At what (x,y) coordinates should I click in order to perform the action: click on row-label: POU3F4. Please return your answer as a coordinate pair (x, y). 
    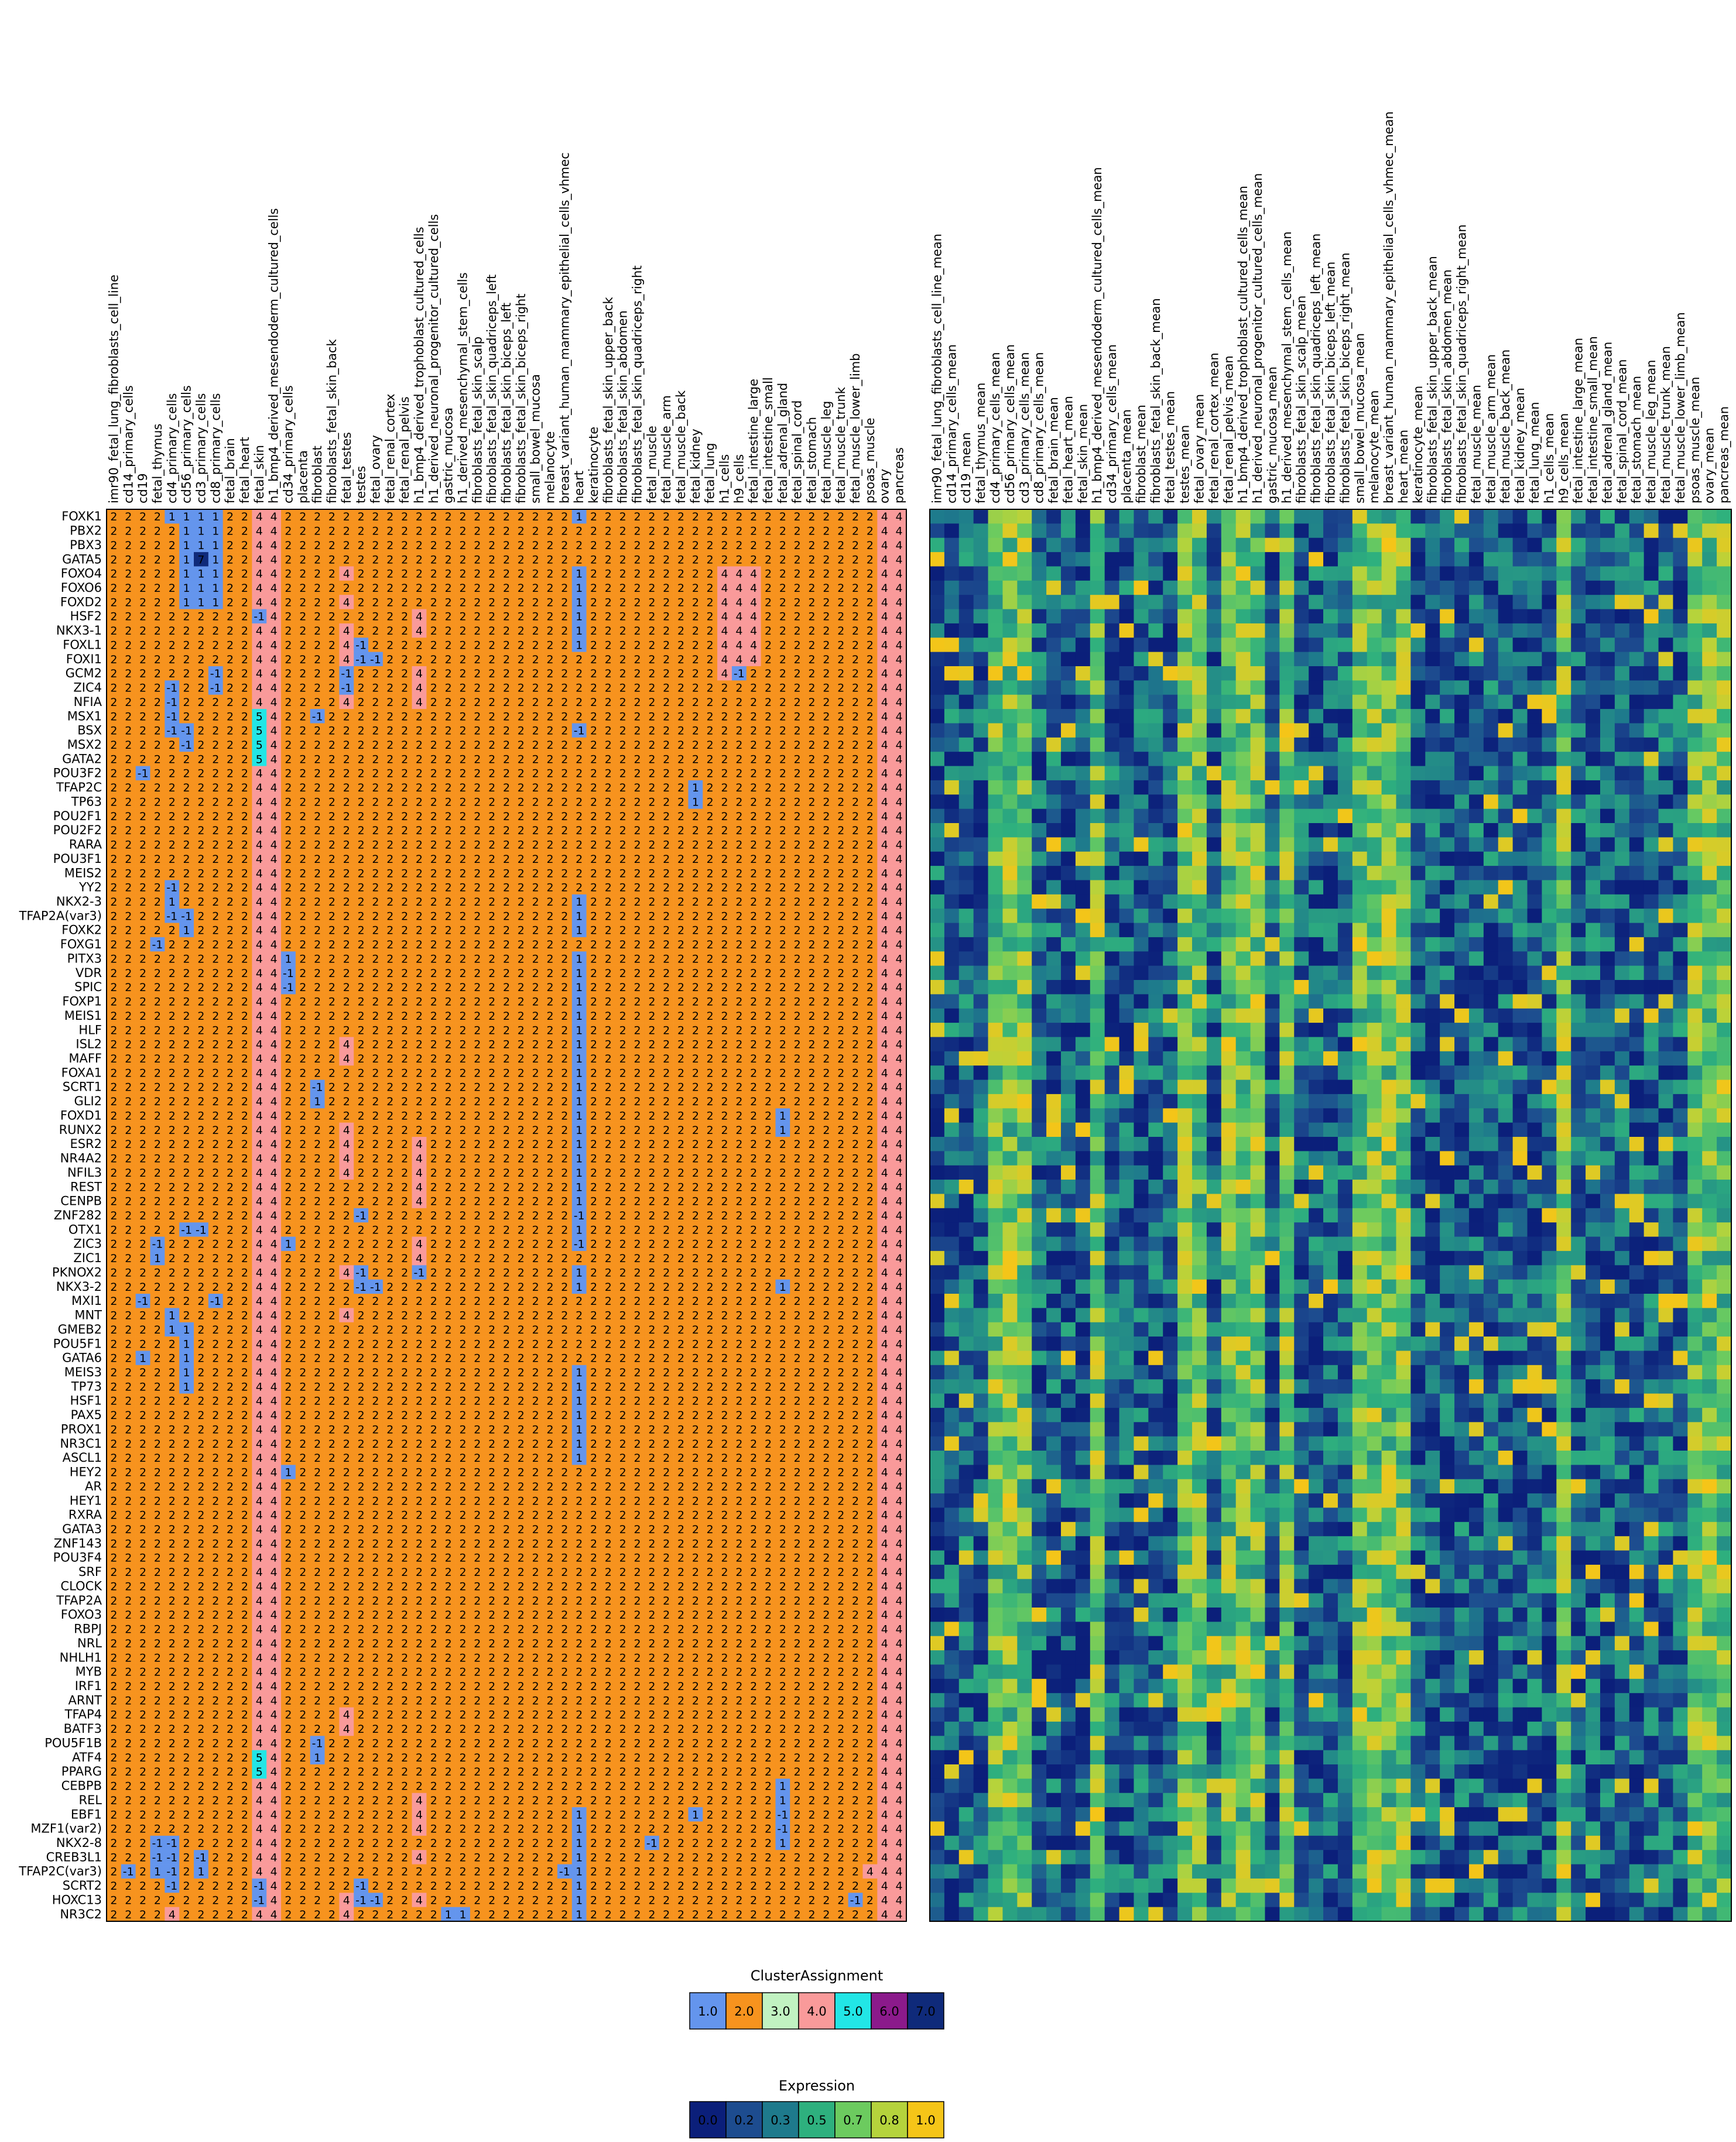
    Looking at the image, I should click on (78, 1558).